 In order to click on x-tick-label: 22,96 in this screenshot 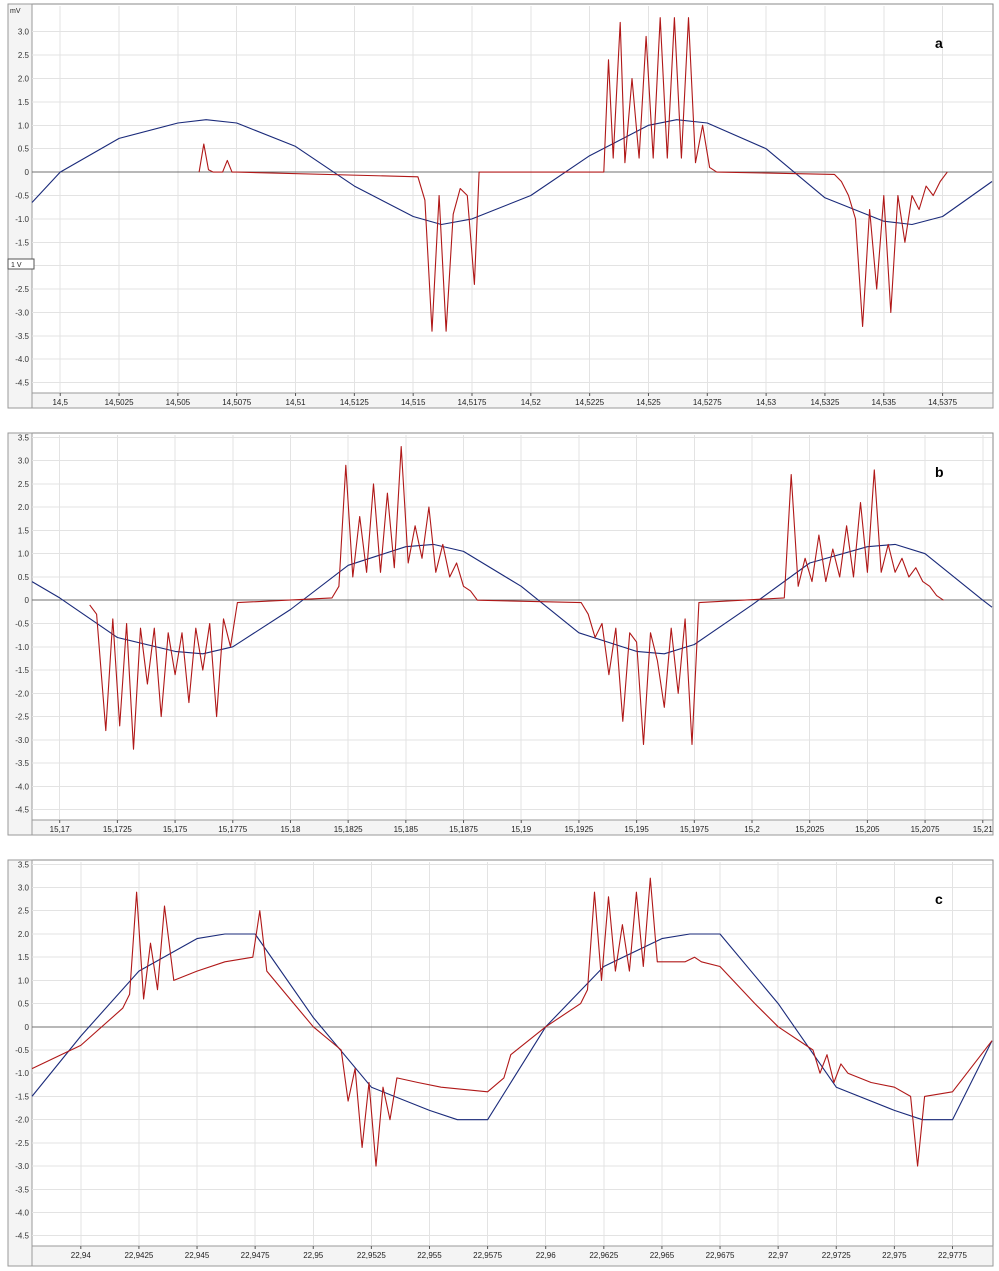, I will do `click(546, 1255)`.